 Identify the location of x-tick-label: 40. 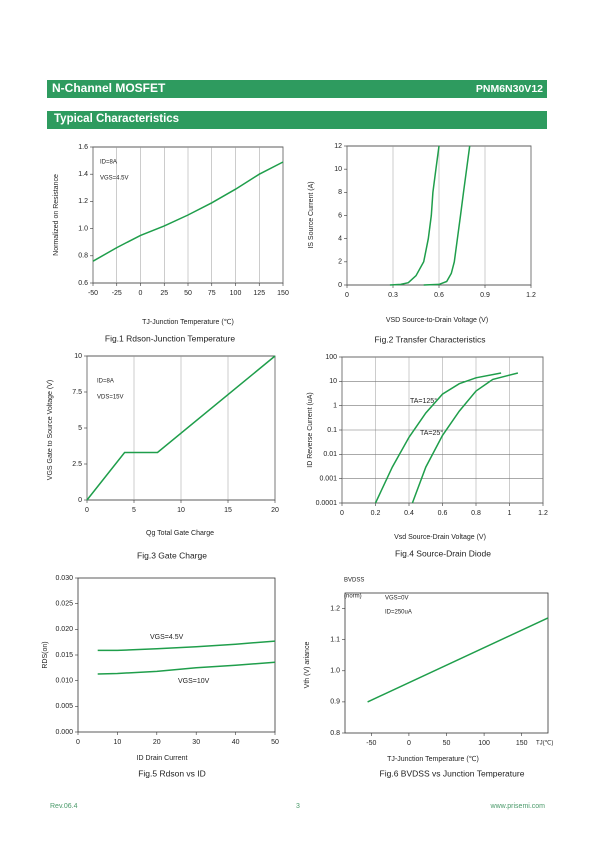
(236, 742).